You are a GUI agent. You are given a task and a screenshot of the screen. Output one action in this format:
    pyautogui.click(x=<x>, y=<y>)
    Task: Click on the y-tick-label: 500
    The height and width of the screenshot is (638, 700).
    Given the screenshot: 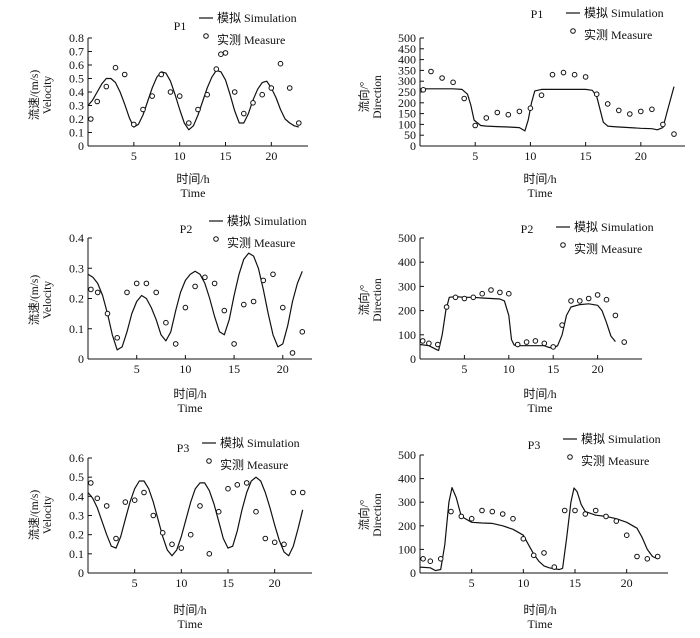 What is the action you would take?
    pyautogui.click(x=407, y=455)
    